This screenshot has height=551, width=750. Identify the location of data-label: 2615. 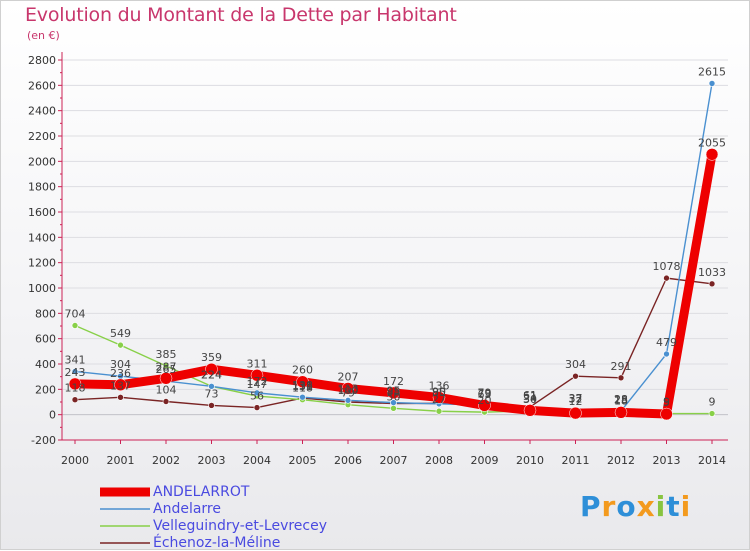
(712, 71).